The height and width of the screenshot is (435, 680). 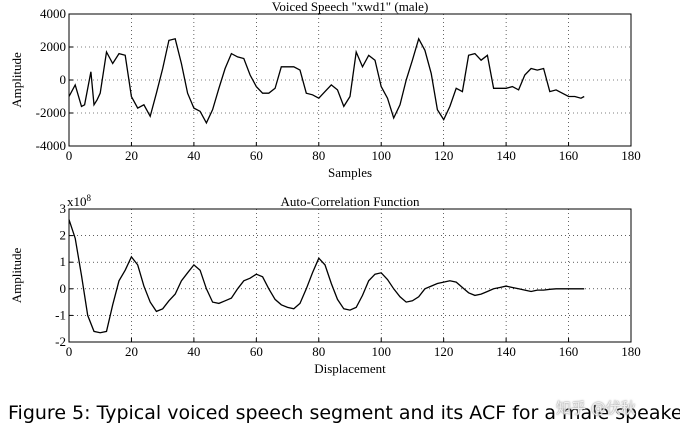 I want to click on acf-multiplier-exponent: 8, so click(x=89, y=198).